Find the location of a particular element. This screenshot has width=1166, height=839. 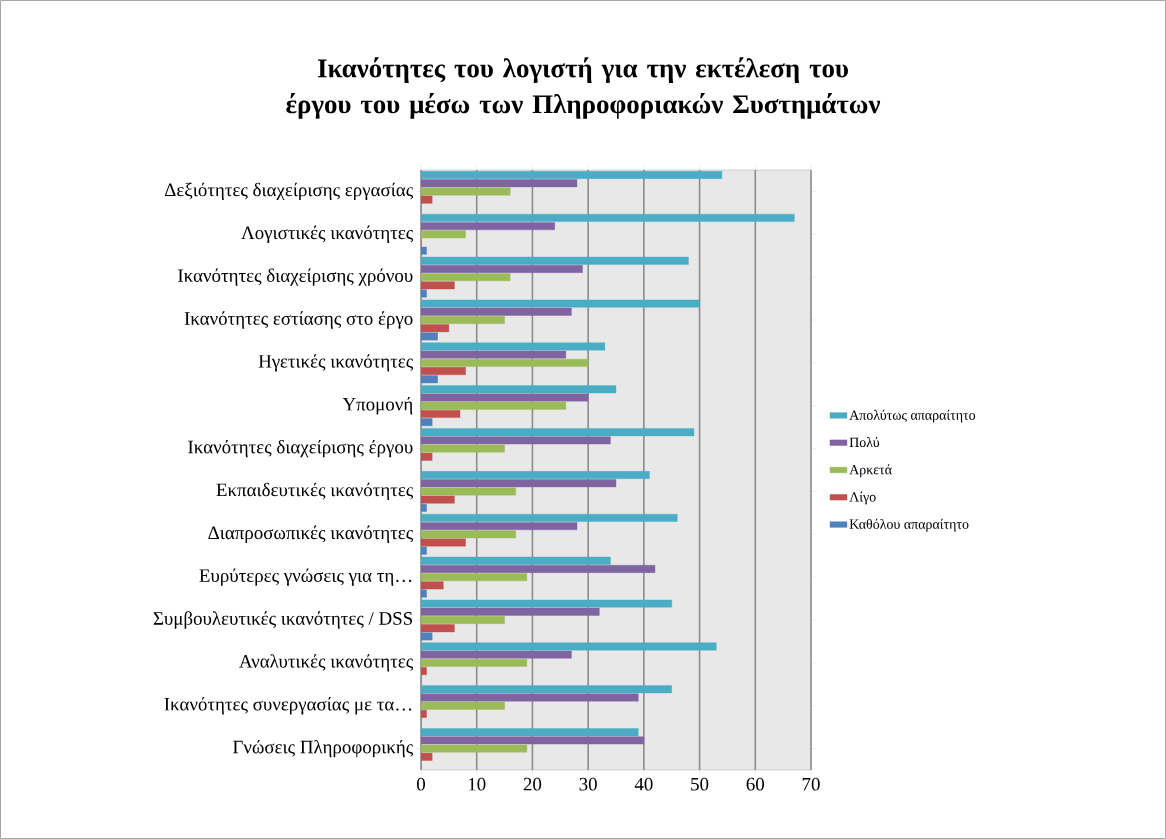

y-tick-label: Αναλυτικές ικανότητες is located at coordinates (326, 663).